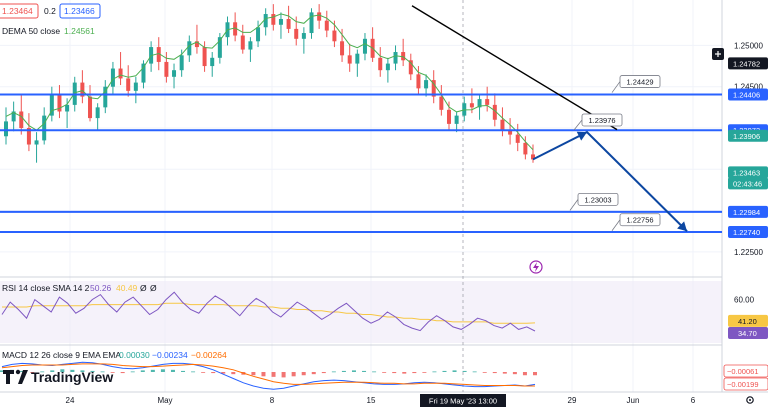 This screenshot has height=408, width=768. I want to click on macd-signal-line, so click(268, 375).